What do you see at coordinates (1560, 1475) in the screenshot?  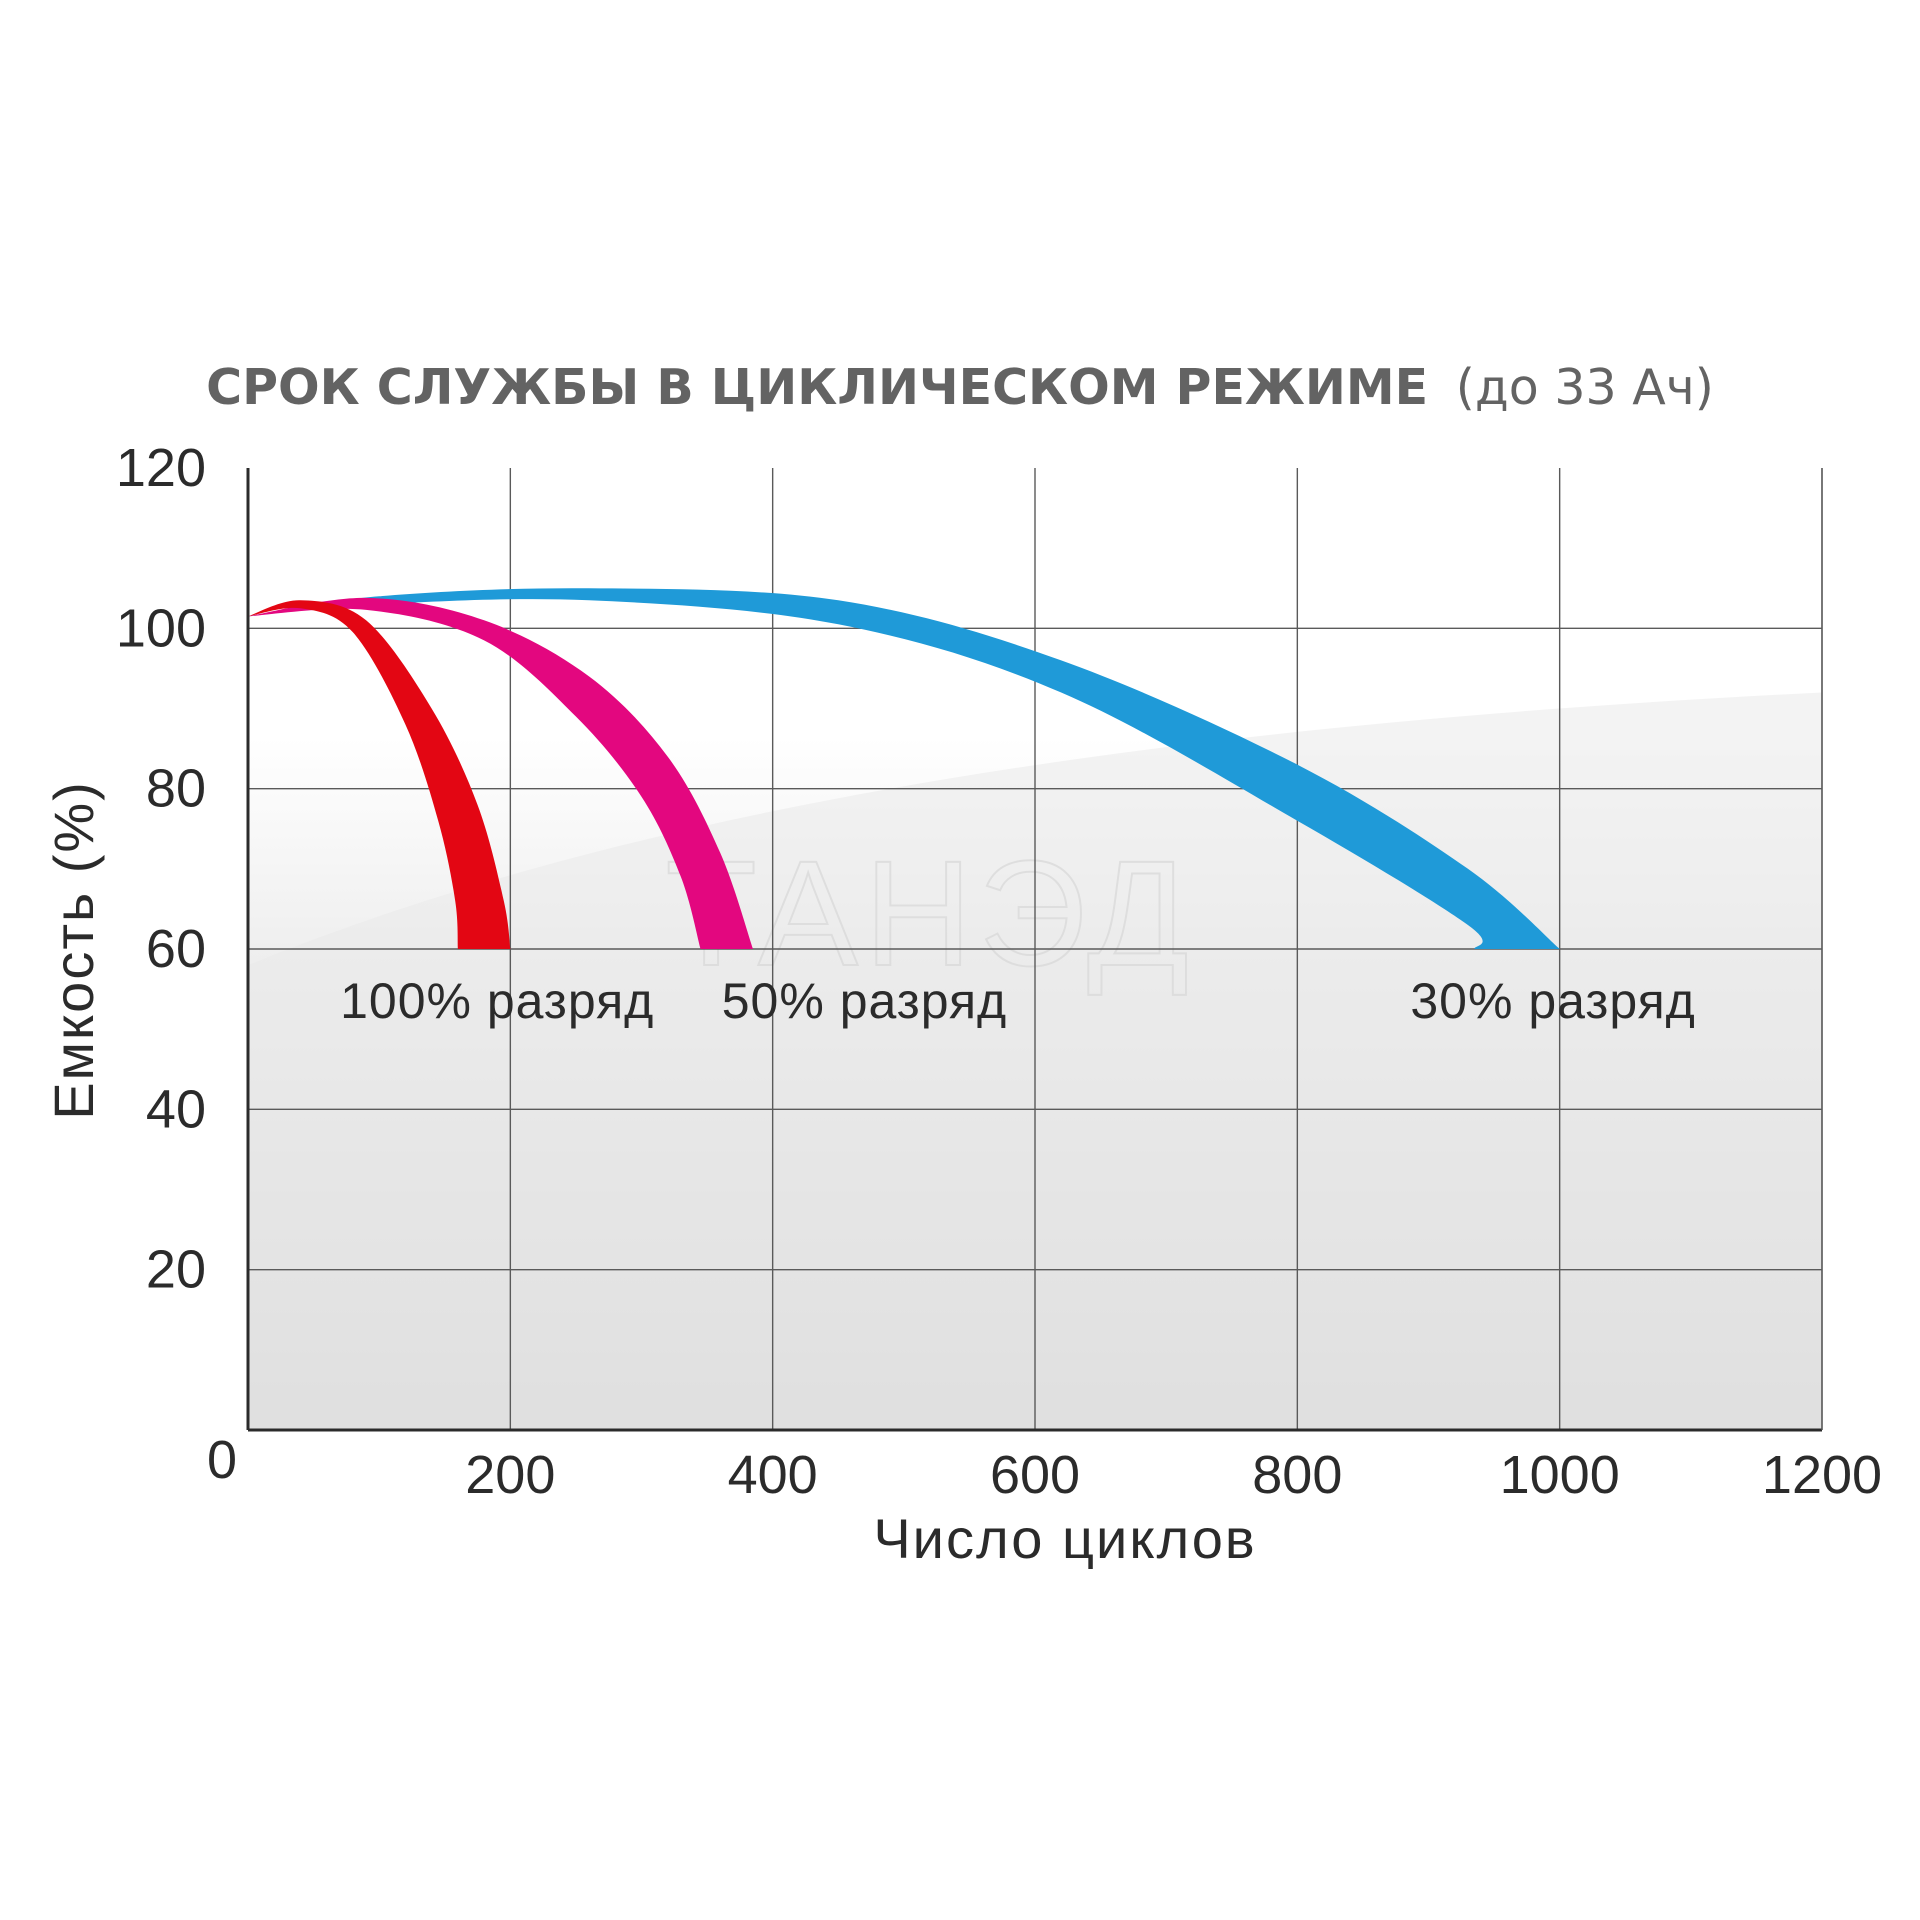 I see `x-tick-label: 1000` at bounding box center [1560, 1475].